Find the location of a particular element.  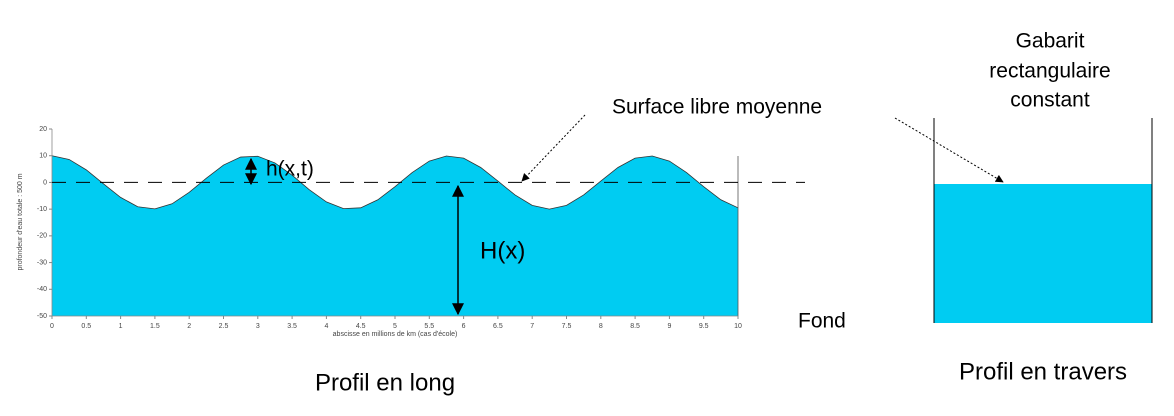

surface-label: Surface libre moyenne is located at coordinates (717, 107).